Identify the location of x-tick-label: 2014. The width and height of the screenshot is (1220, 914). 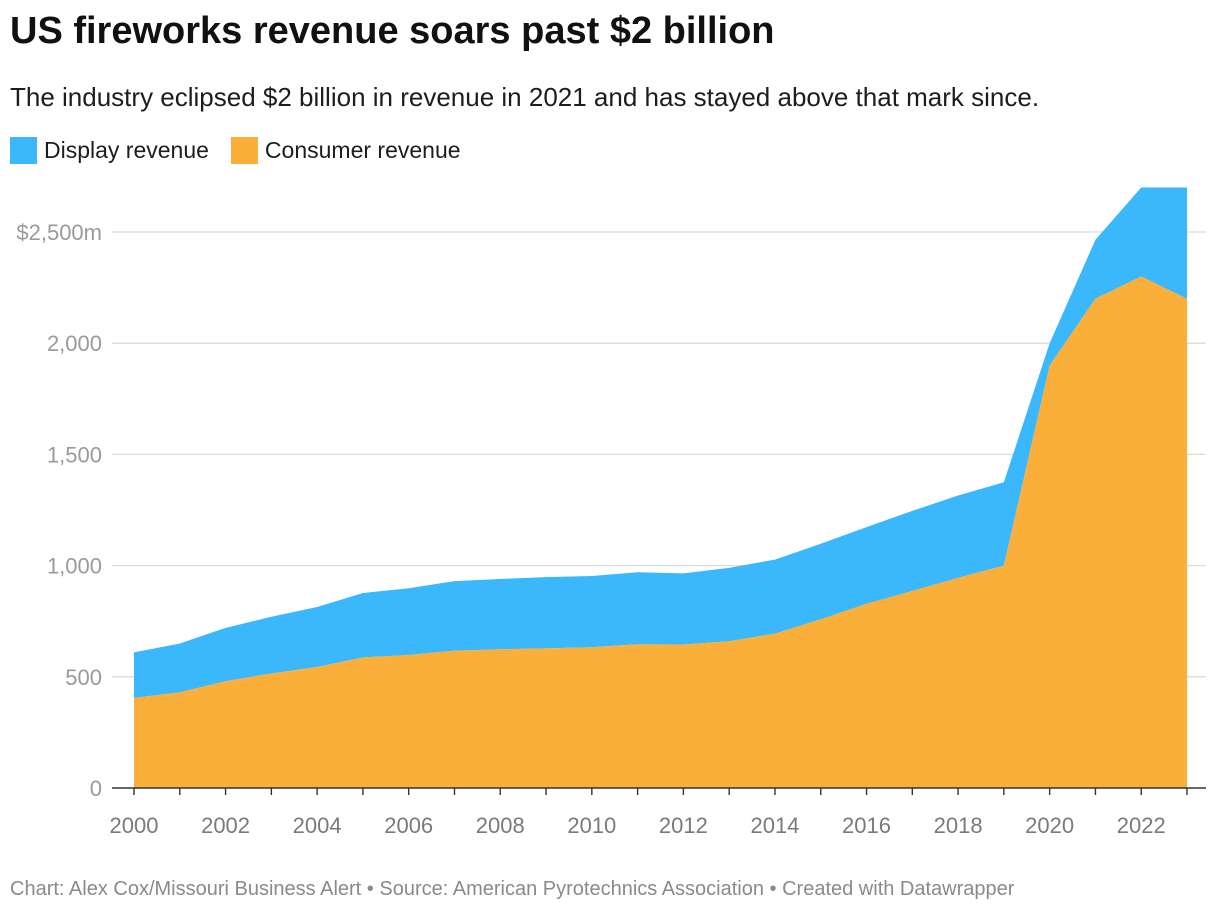
(774, 825).